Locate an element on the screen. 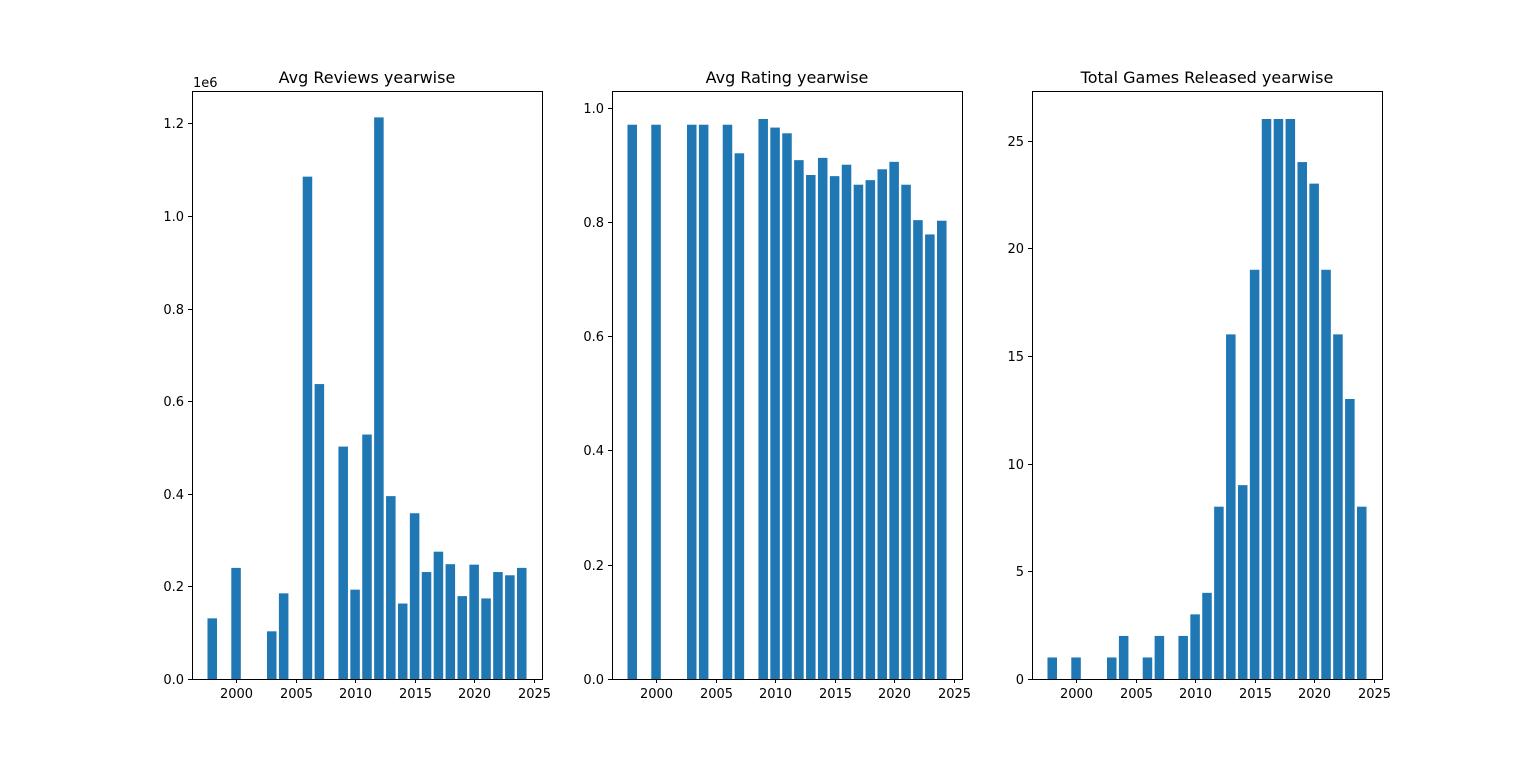 The width and height of the screenshot is (1536, 762). y-ticks: 0.0 0.2 0.4 0.6 0.8 1.0 1.2 is located at coordinates (177, 402).